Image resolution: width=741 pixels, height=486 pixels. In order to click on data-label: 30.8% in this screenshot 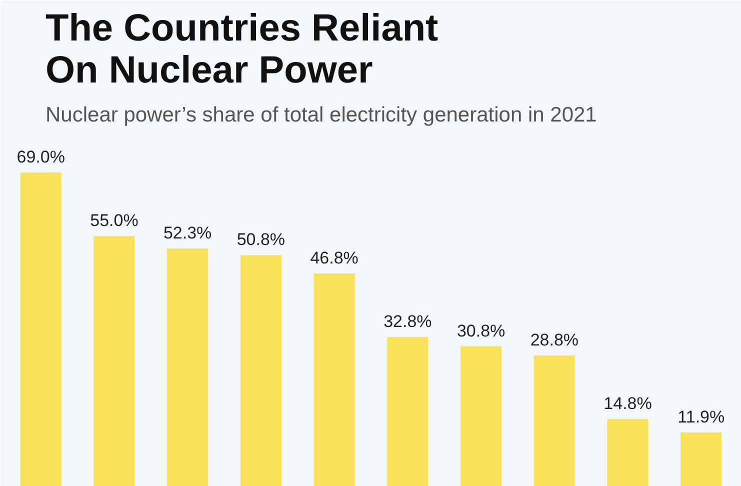, I will do `click(481, 330)`.